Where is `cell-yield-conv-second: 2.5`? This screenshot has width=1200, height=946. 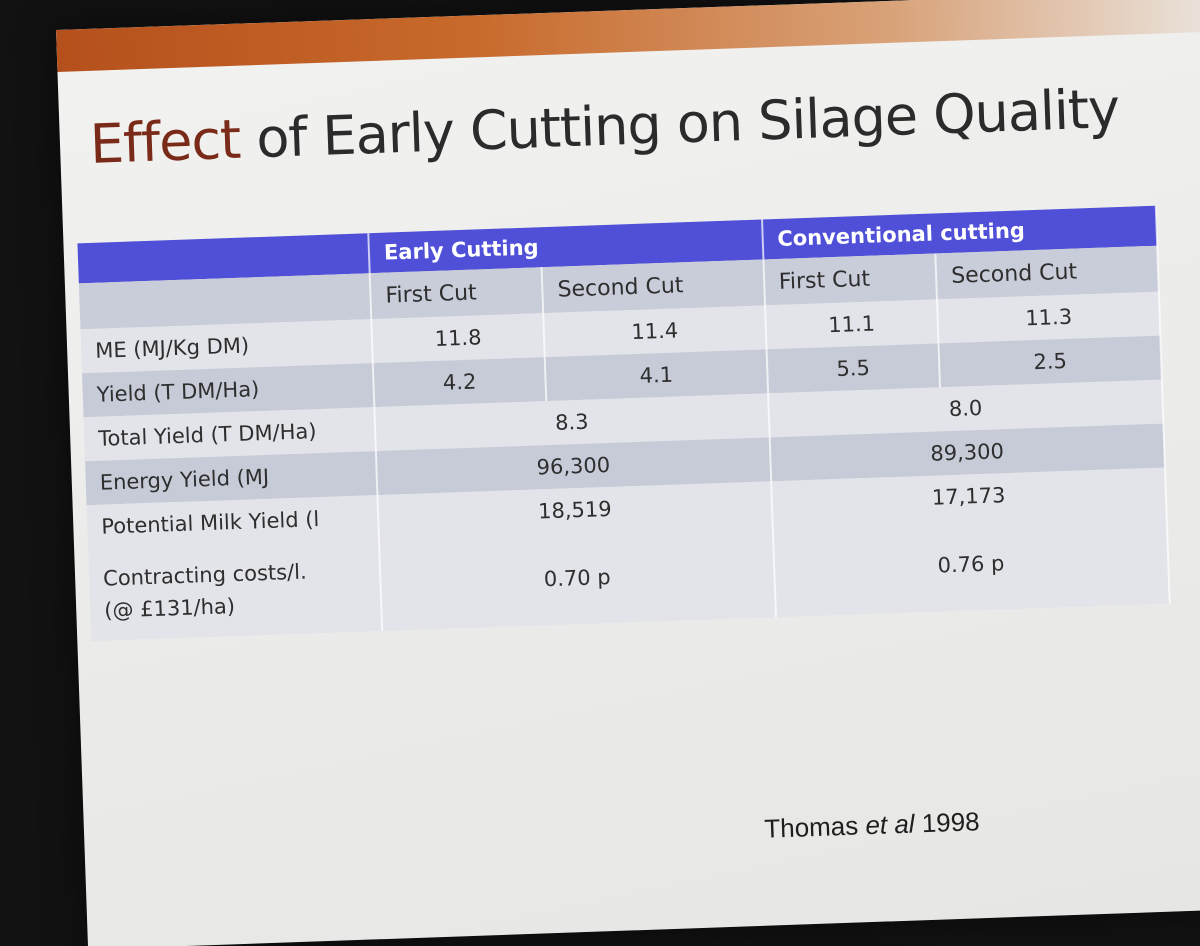 cell-yield-conv-second: 2.5 is located at coordinates (1050, 361).